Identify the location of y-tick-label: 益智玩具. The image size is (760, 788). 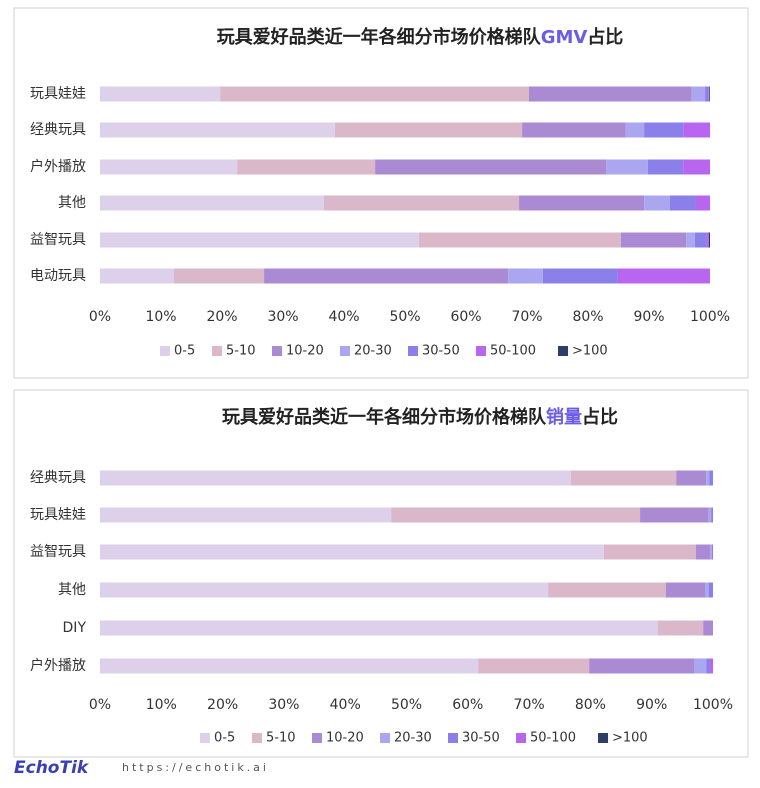
(58, 240).